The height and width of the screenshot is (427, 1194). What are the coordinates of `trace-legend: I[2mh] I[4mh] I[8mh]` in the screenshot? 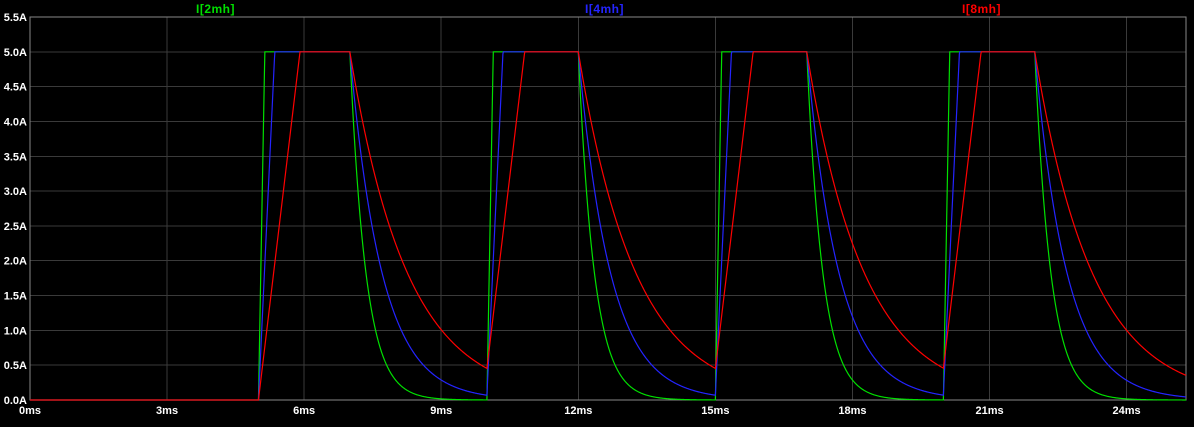 It's located at (597, 8).